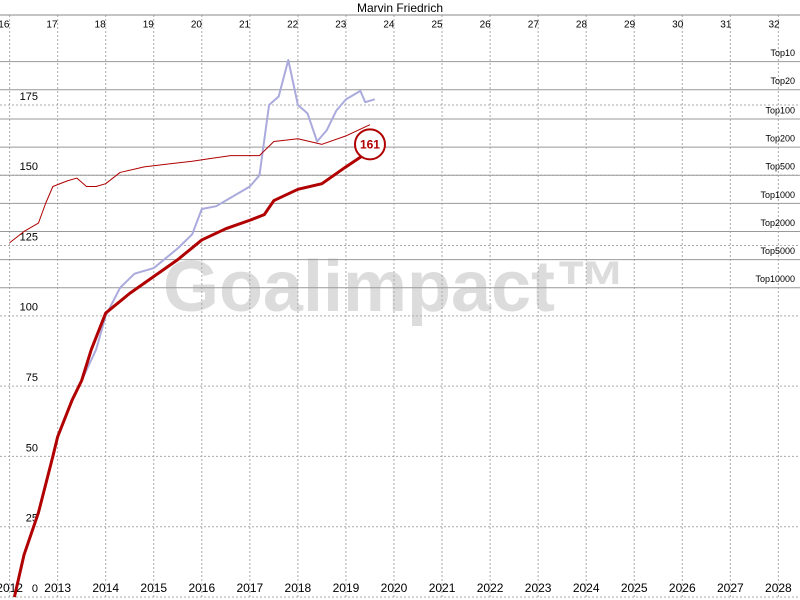 The height and width of the screenshot is (600, 800). Describe the element at coordinates (582, 25) in the screenshot. I see `x2-tick-label: 28` at that location.